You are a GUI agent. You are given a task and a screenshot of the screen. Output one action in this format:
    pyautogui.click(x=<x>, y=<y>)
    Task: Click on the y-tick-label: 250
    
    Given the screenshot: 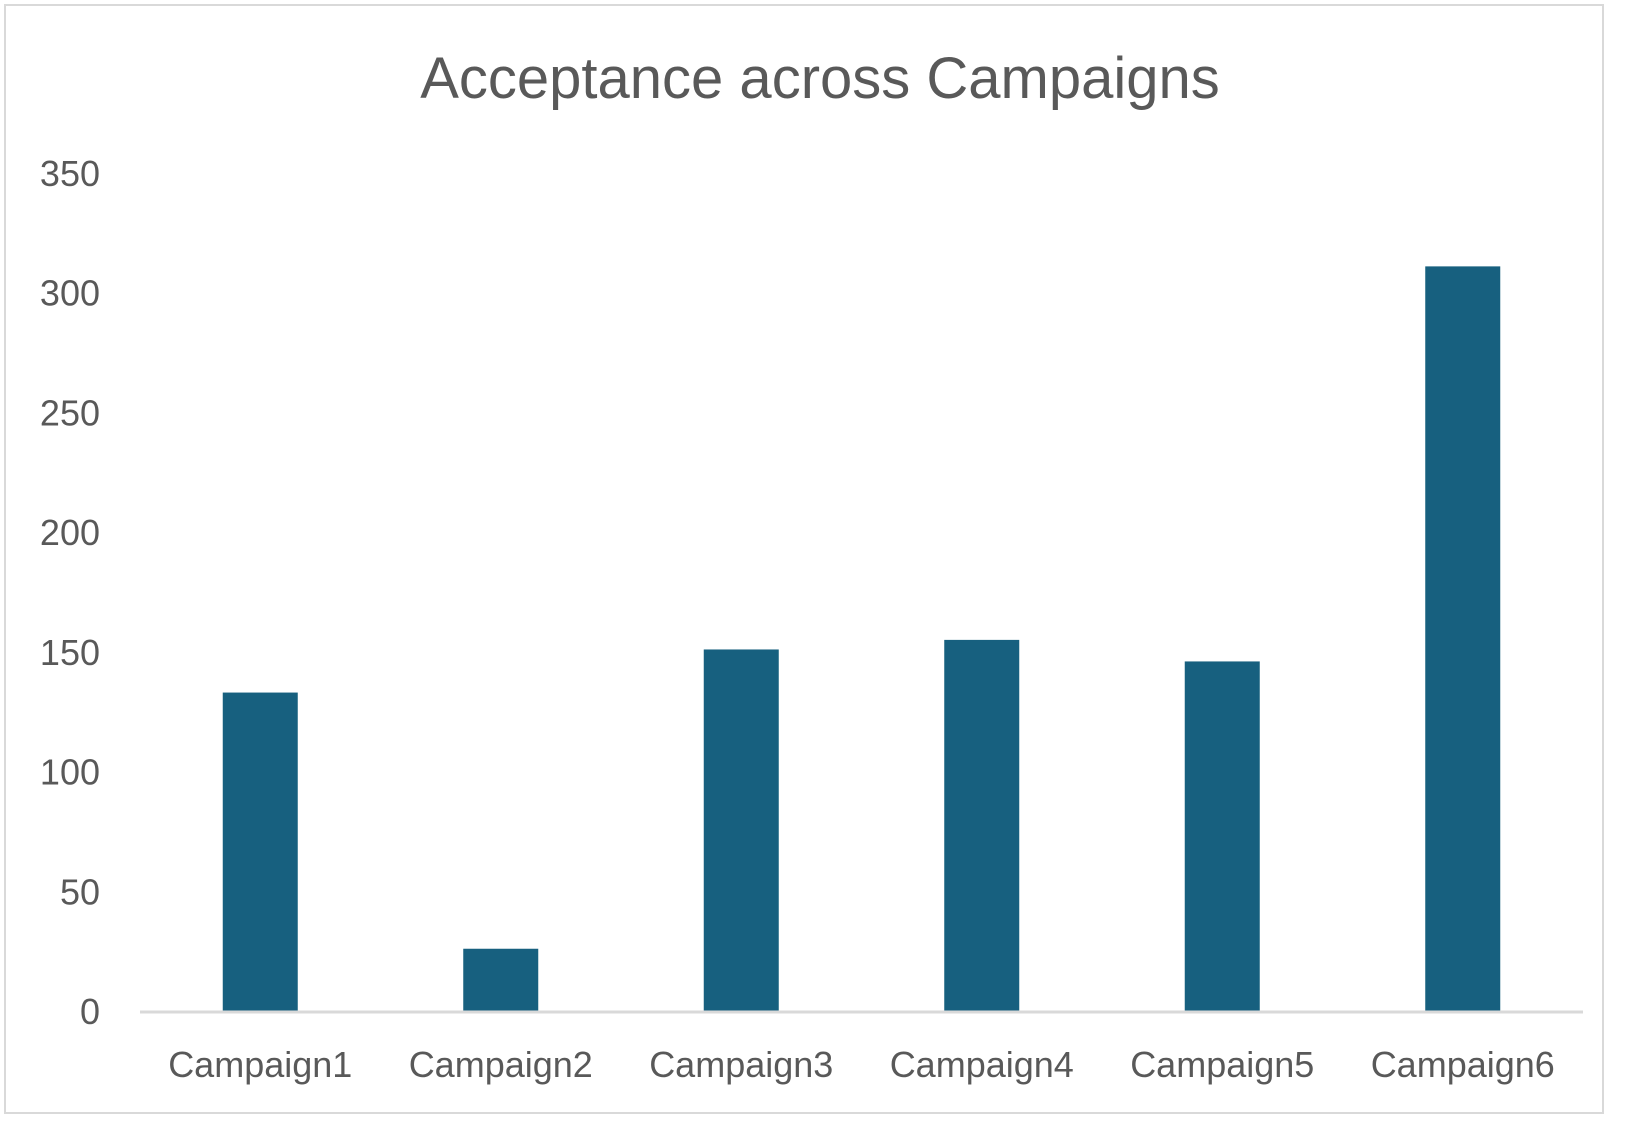 What is the action you would take?
    pyautogui.click(x=70, y=412)
    